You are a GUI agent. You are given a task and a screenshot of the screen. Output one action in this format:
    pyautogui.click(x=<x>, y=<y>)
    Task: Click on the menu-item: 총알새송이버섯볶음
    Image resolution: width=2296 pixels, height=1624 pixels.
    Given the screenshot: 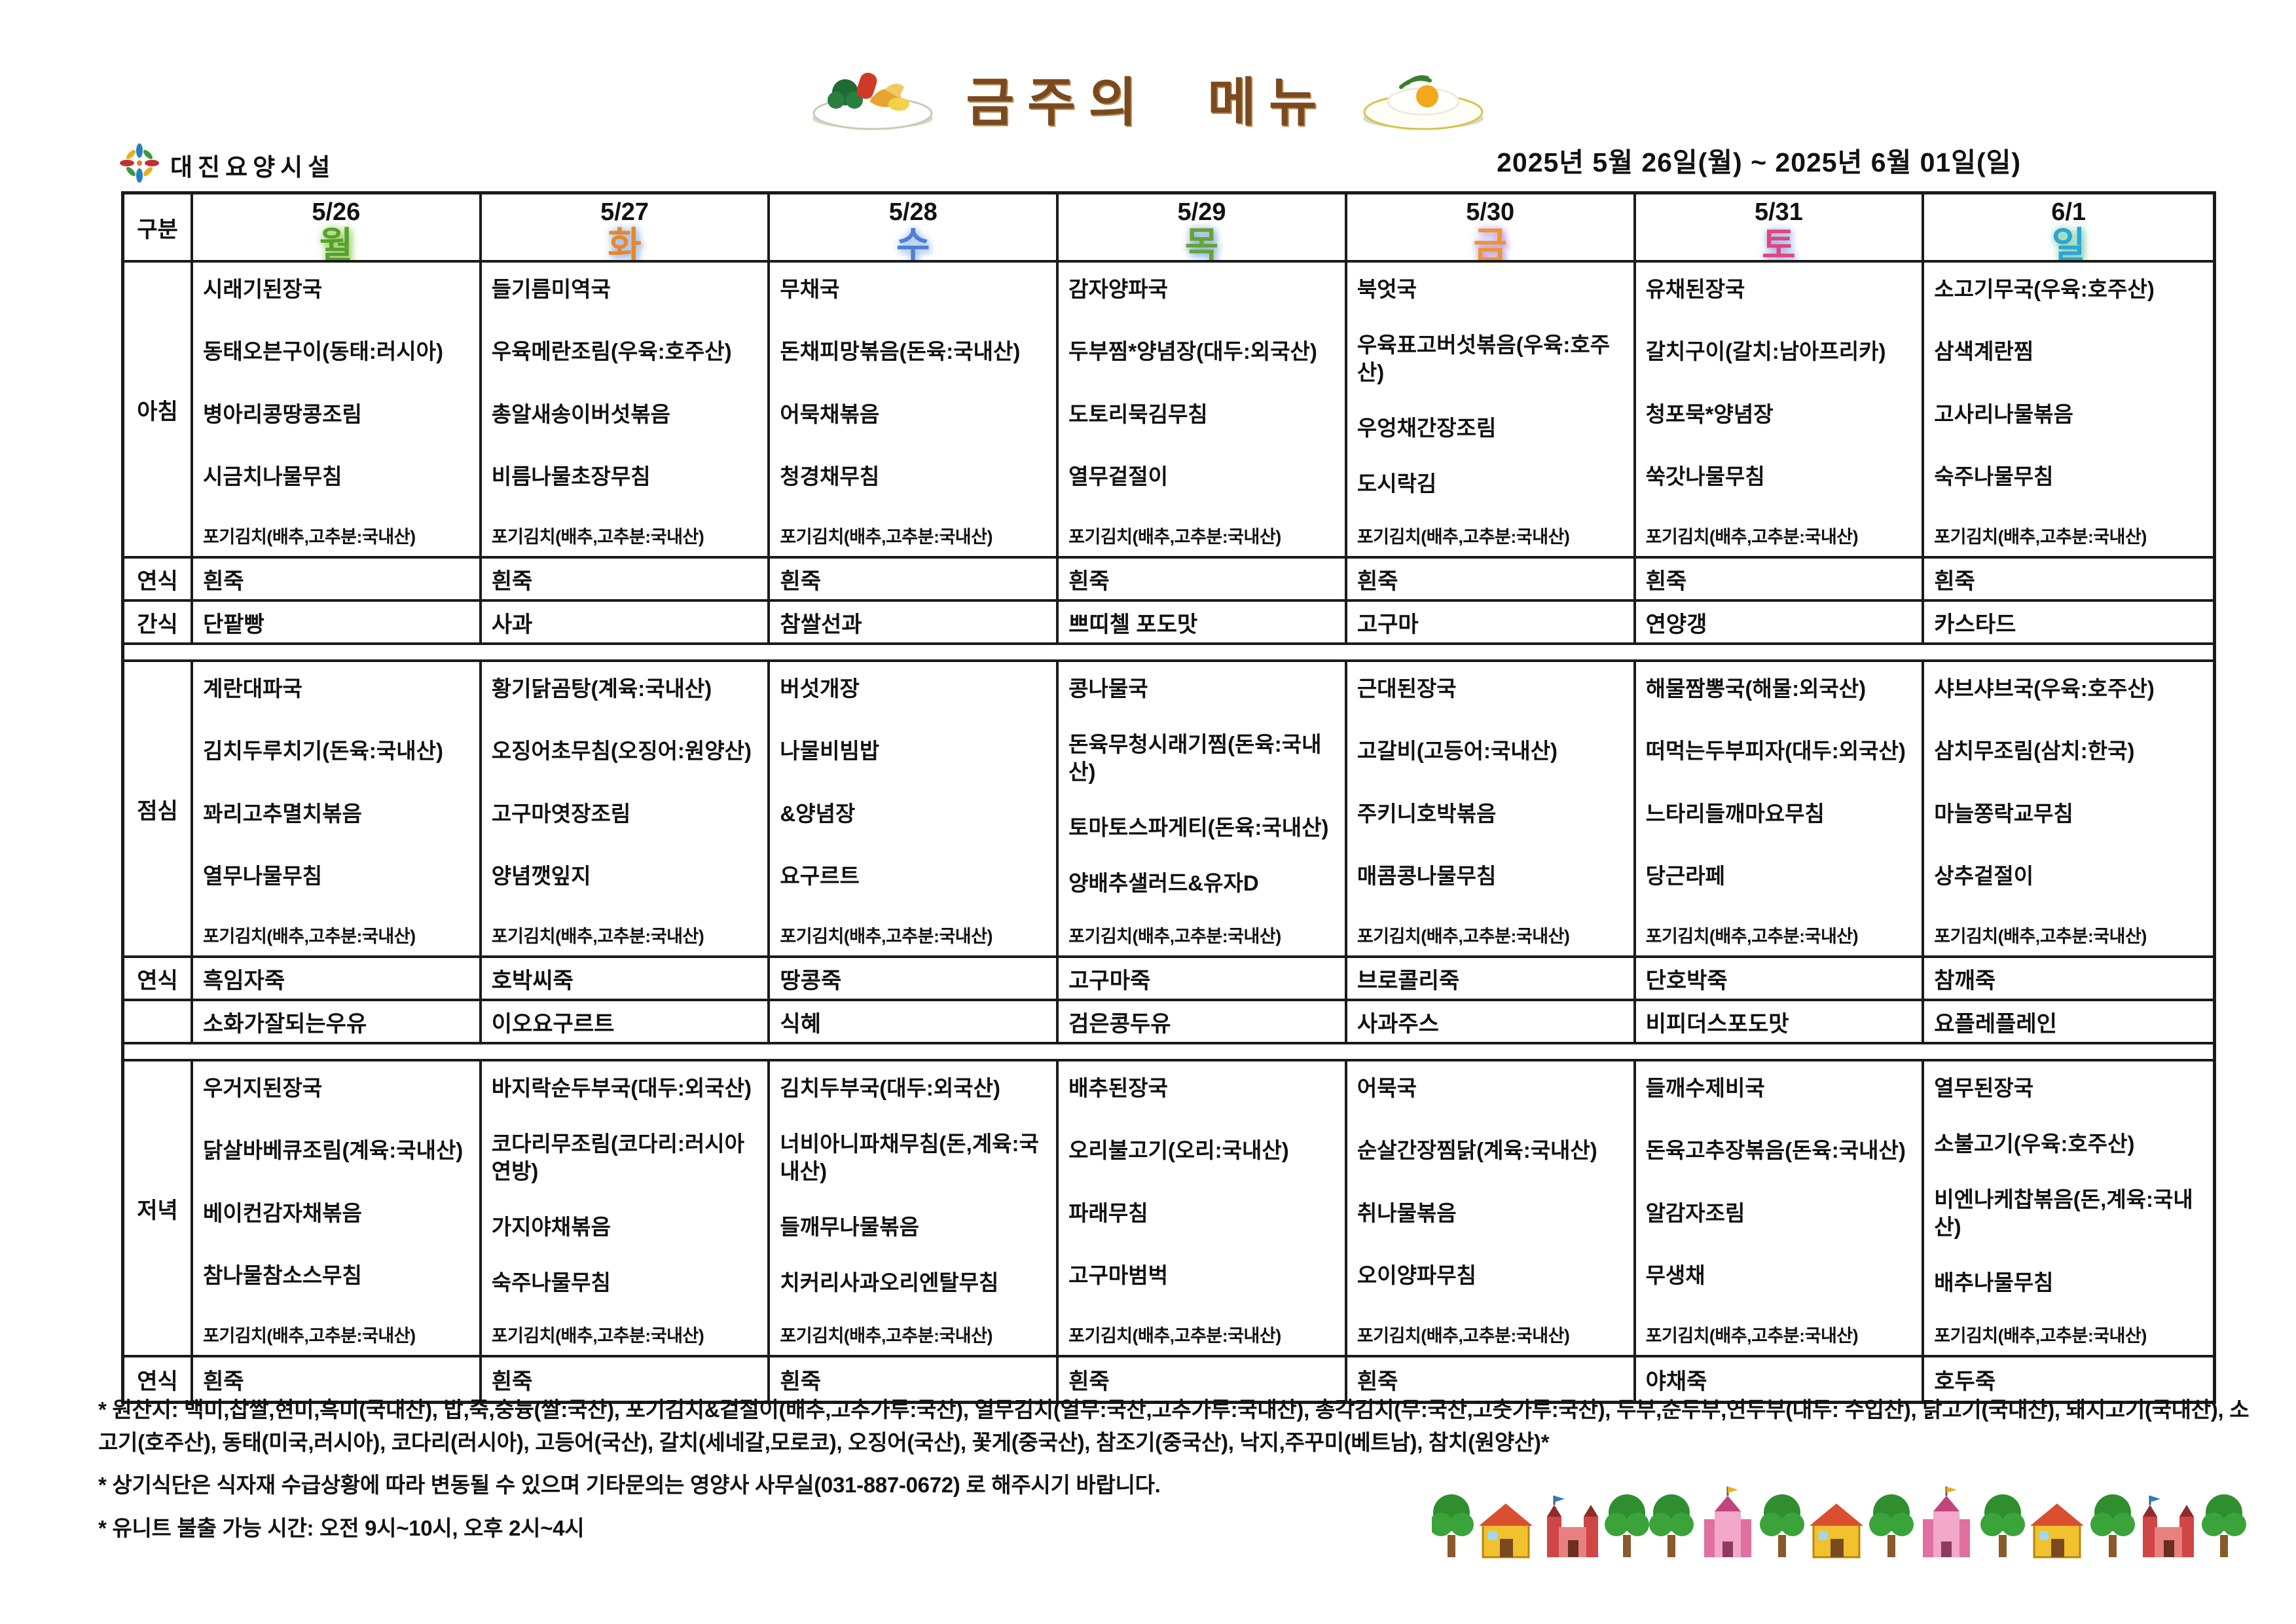 What is the action you would take?
    pyautogui.click(x=580, y=413)
    